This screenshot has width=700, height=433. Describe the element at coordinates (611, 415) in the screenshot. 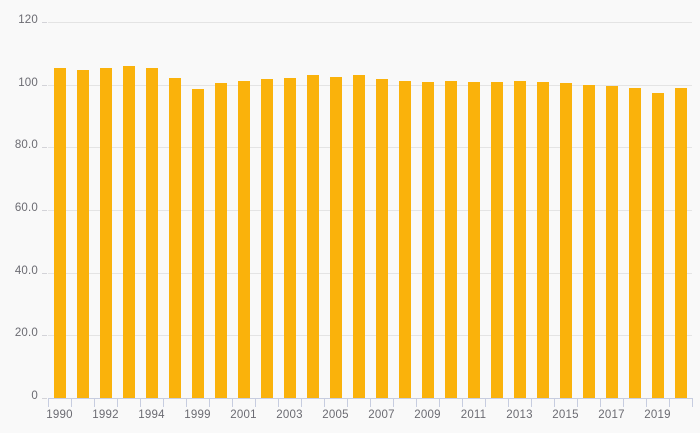

I see `x-axis-tick-label: 2017` at that location.